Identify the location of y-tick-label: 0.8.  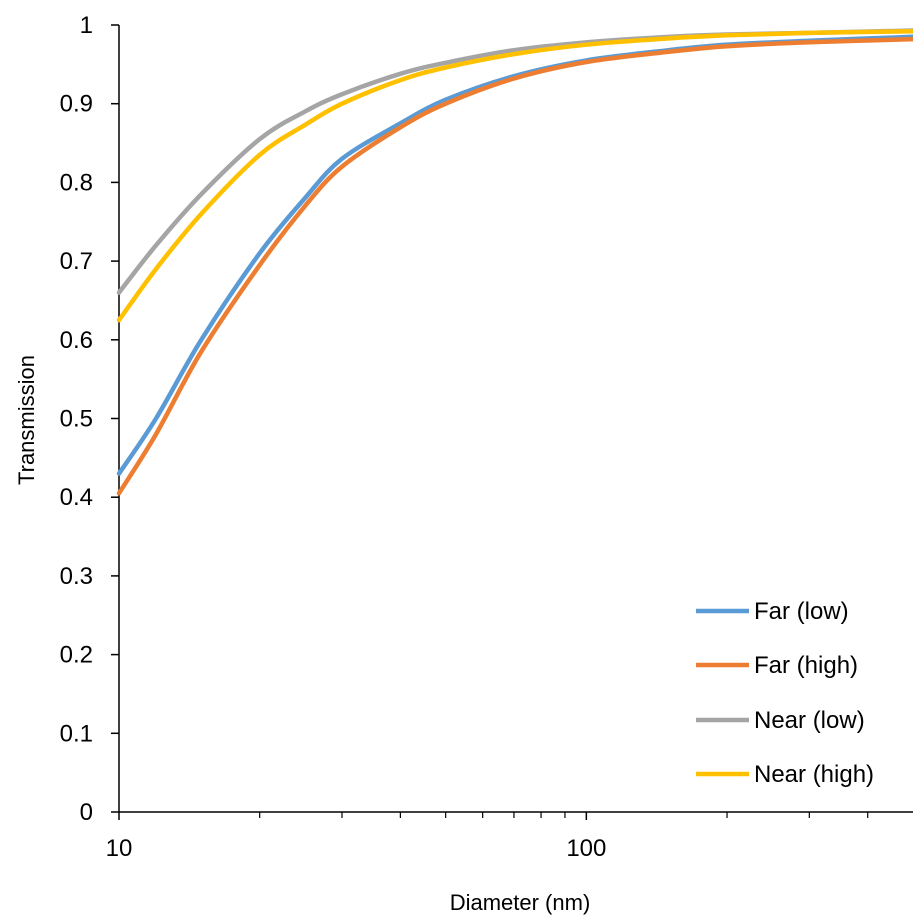
(76, 182).